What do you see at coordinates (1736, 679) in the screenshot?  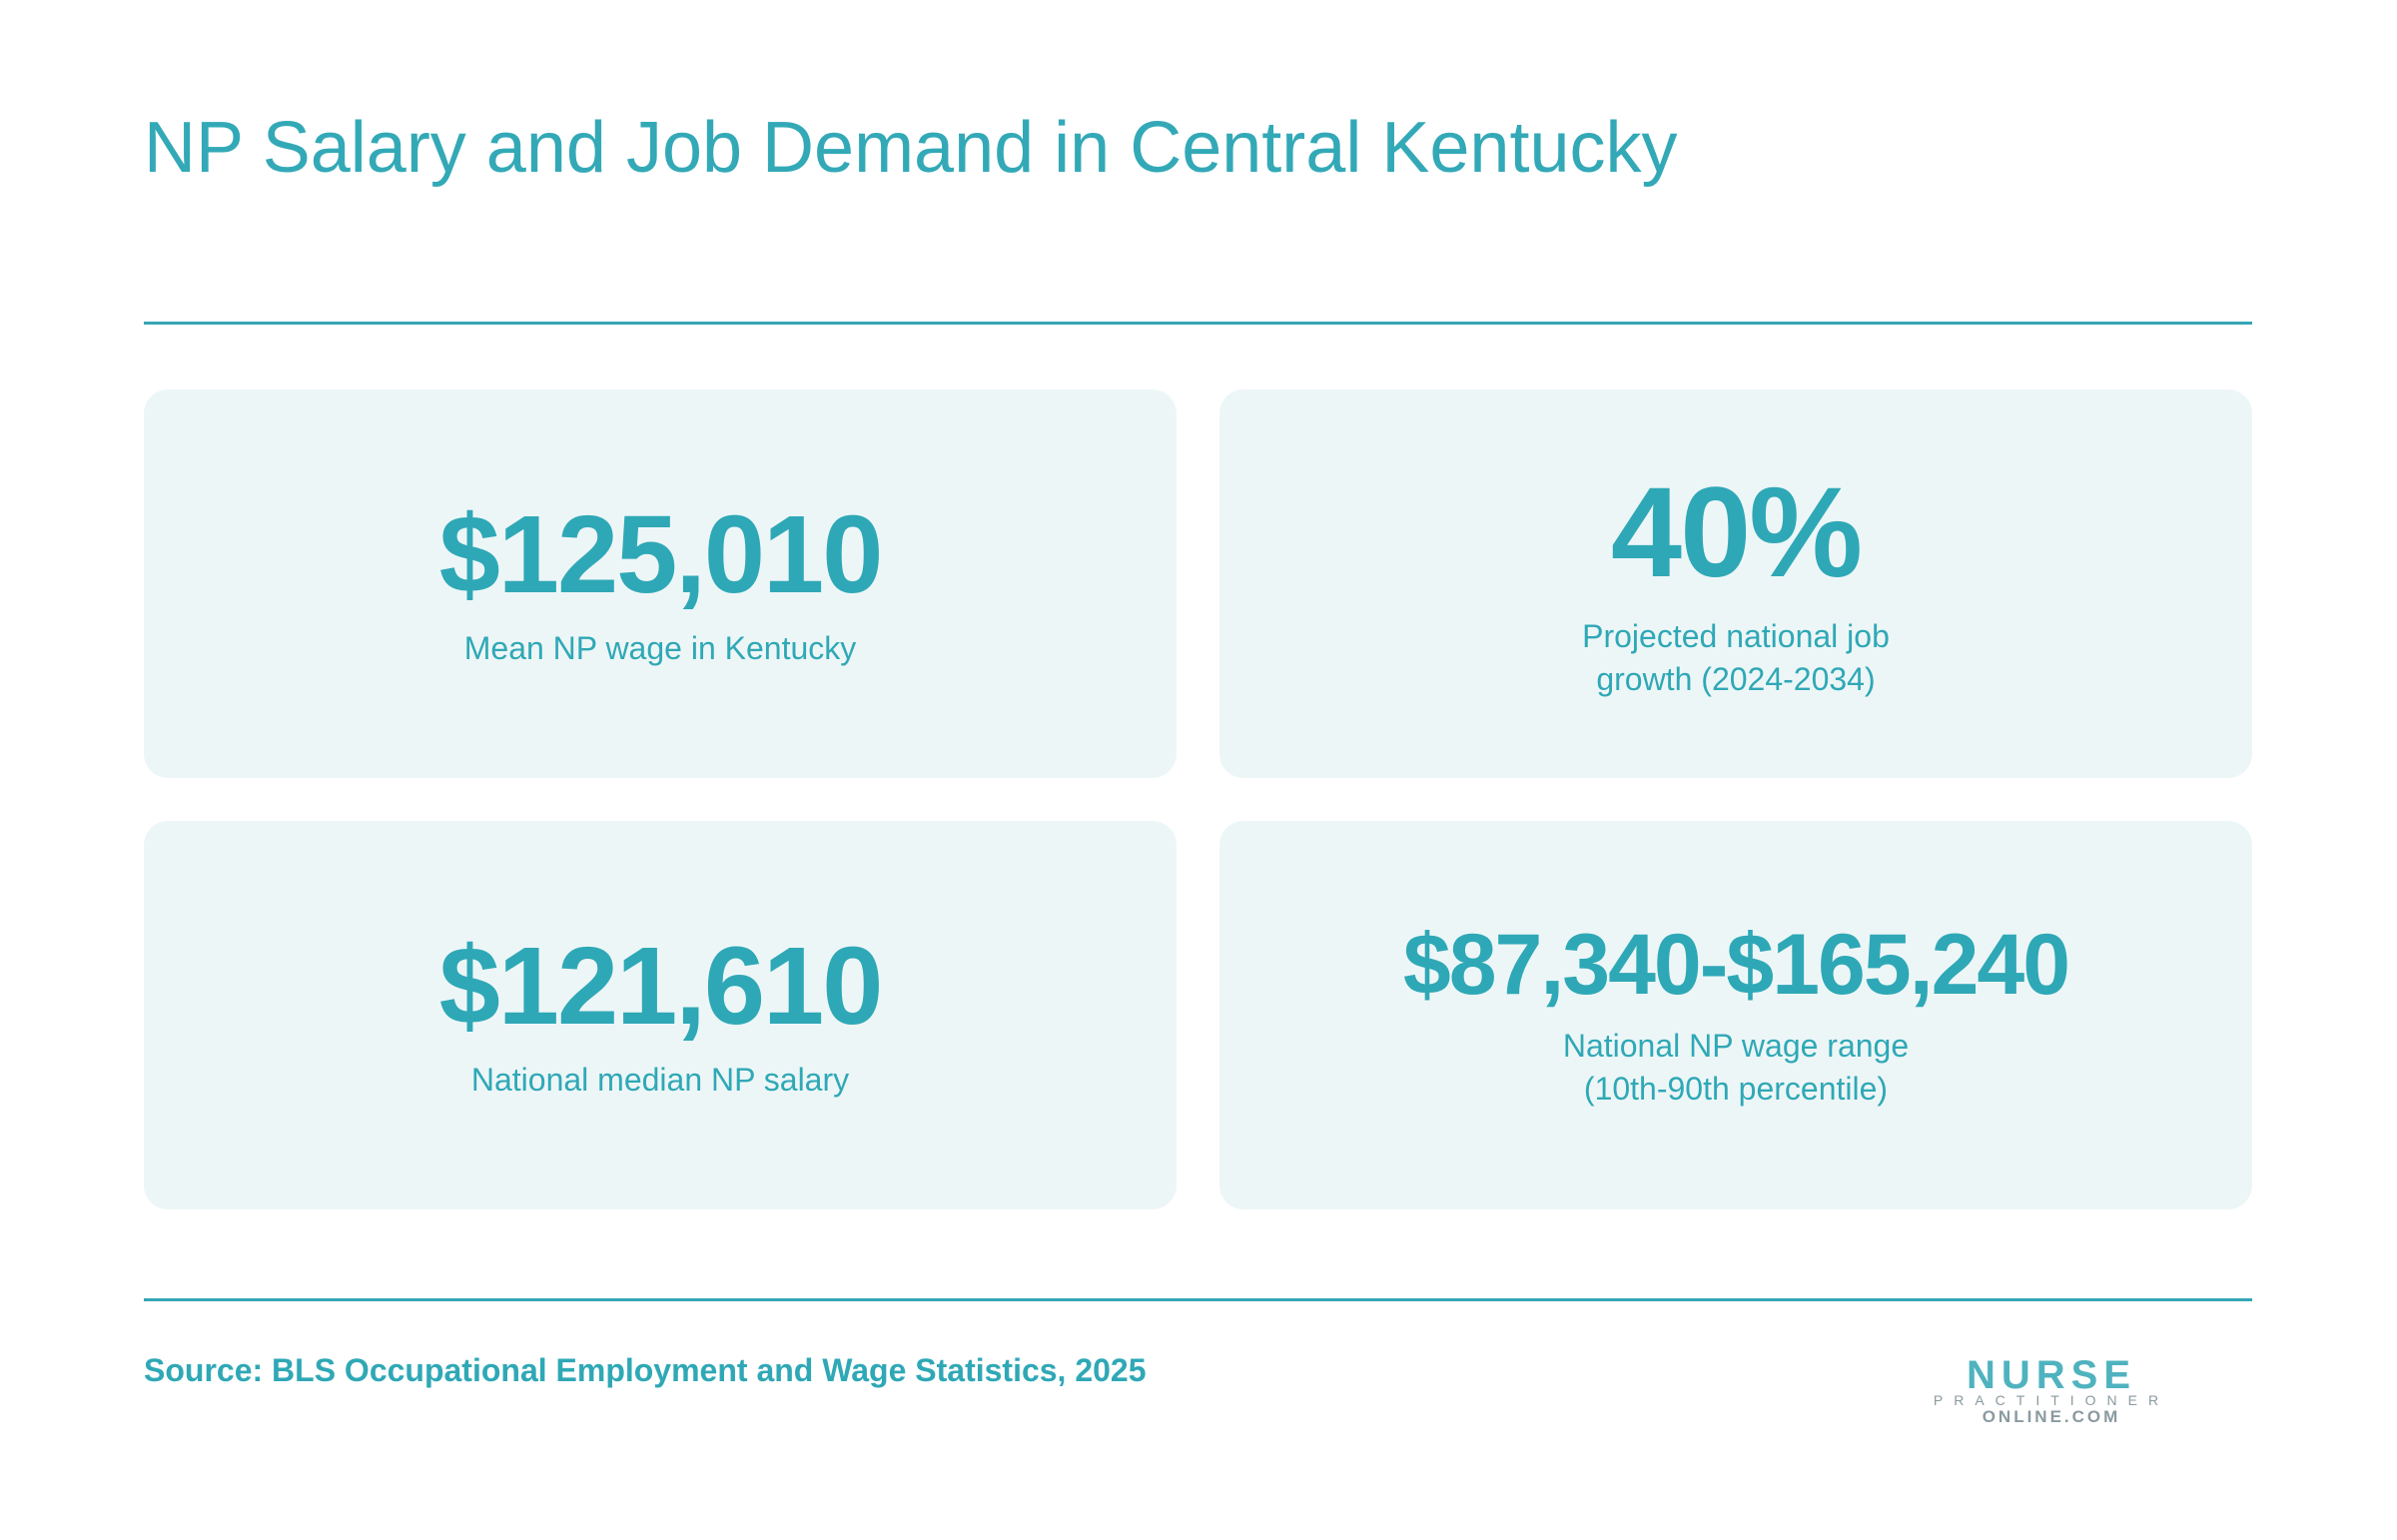 I see `stat-label-line: growth (2024-2034)` at bounding box center [1736, 679].